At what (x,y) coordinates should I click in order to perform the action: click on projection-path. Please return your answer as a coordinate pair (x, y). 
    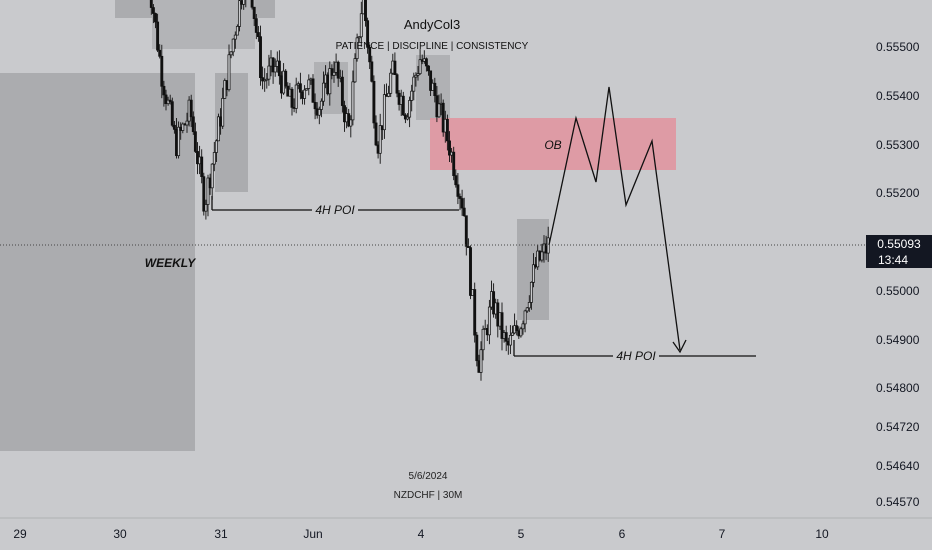
    Looking at the image, I should click on (614, 218).